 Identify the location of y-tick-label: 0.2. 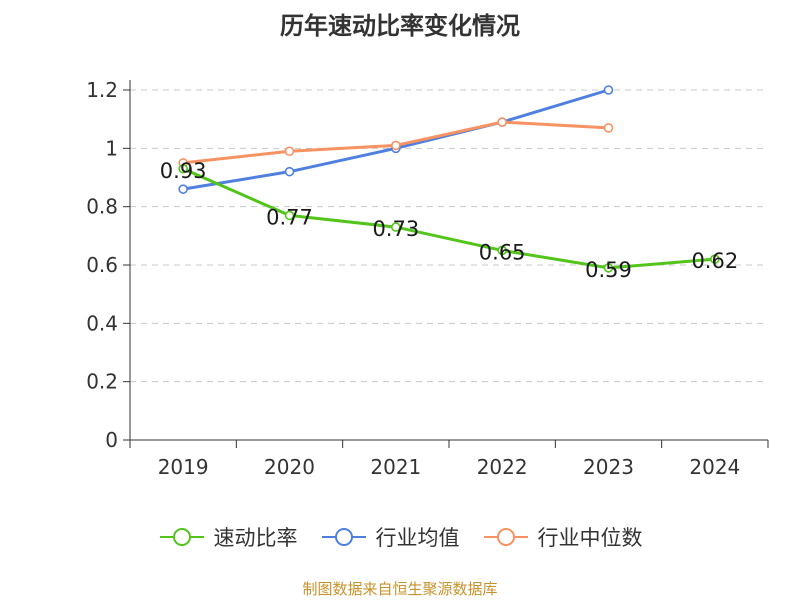
(102, 382).